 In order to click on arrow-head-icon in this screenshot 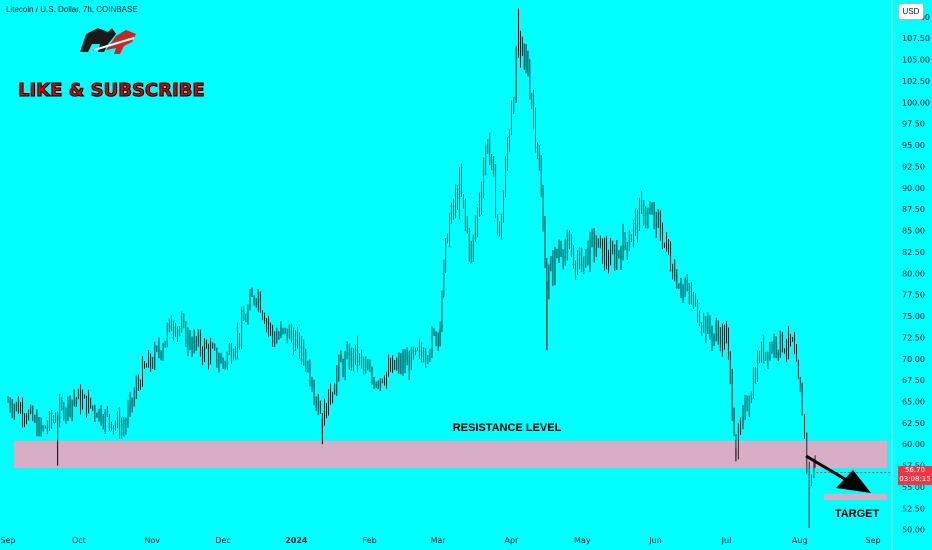, I will do `click(853, 481)`.